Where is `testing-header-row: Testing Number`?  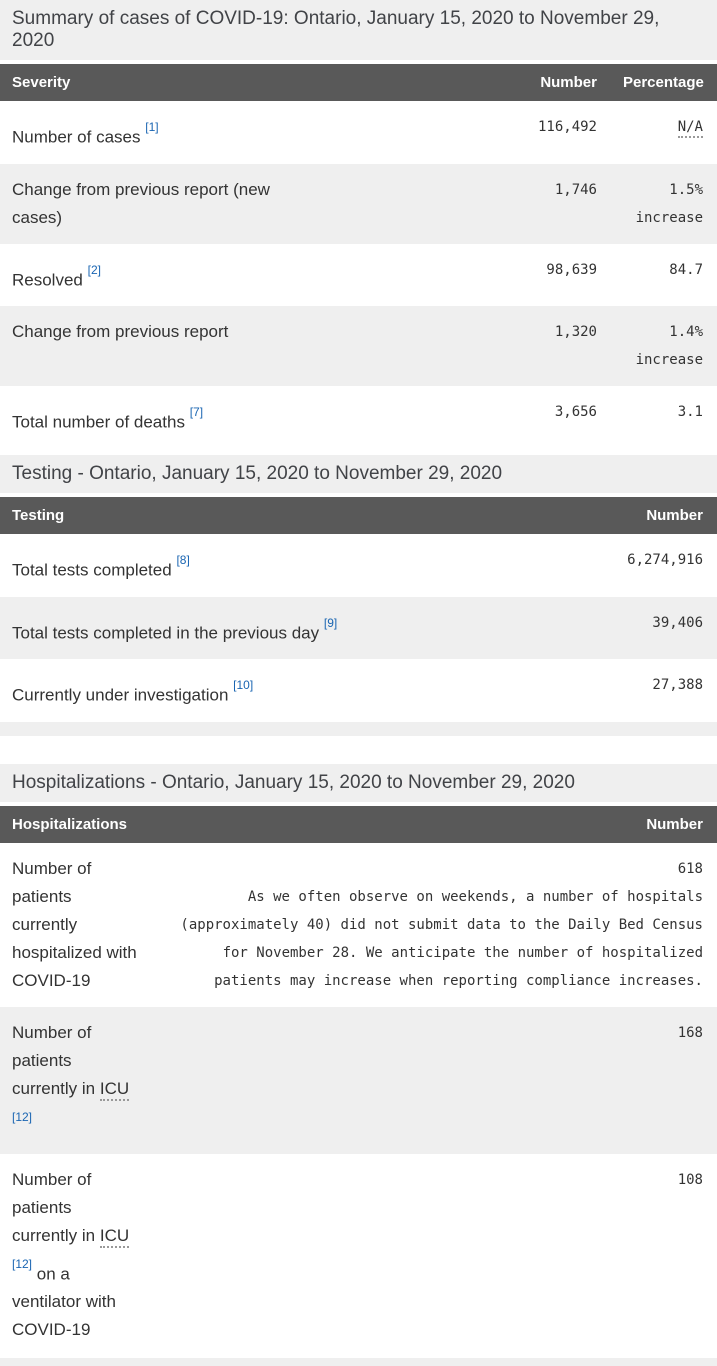 testing-header-row: Testing Number is located at coordinates (358, 515).